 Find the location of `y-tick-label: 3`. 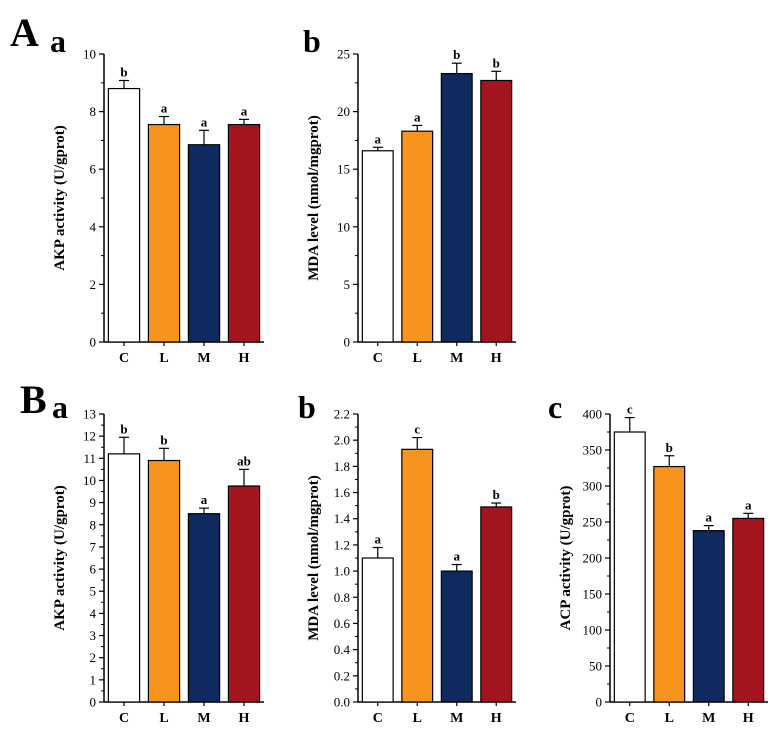

y-tick-label: 3 is located at coordinates (93, 635).